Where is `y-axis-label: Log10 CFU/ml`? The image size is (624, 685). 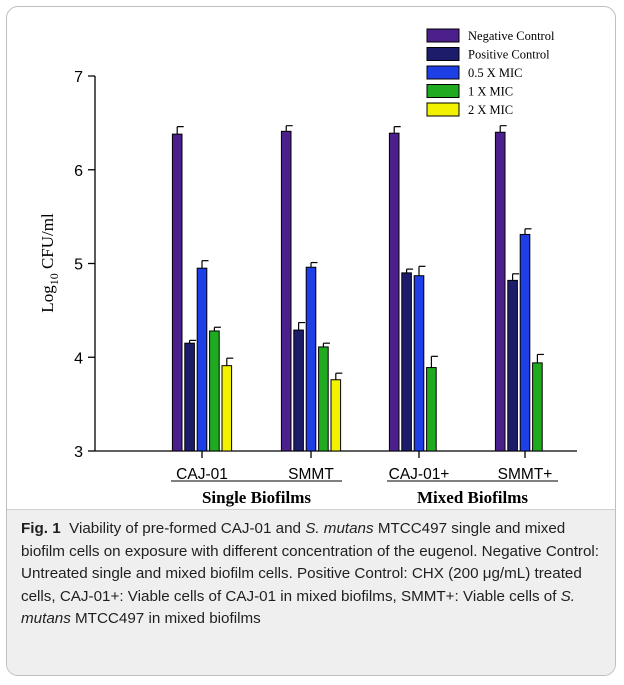
y-axis-label: Log10 CFU/ml is located at coordinates (49, 263).